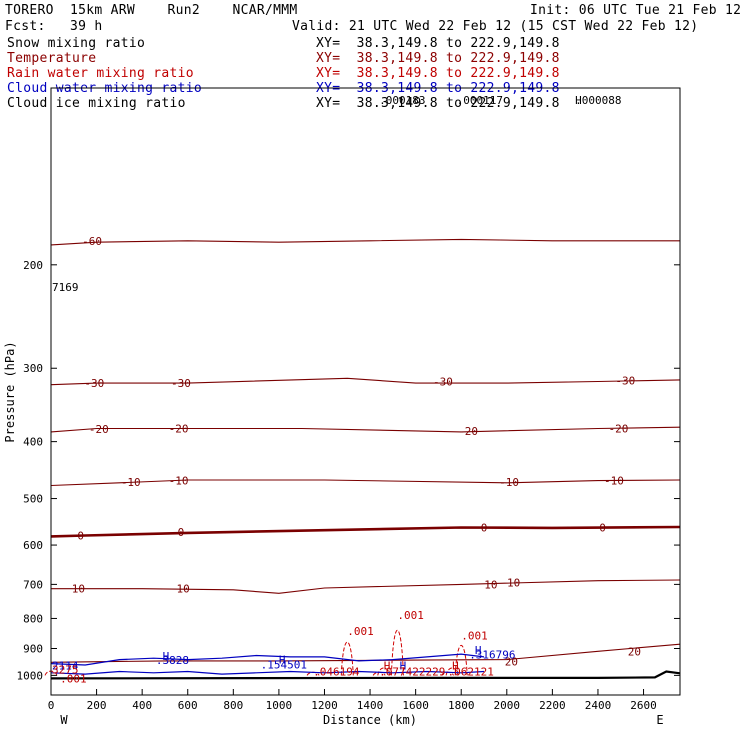  I want to click on mixing-ratio-label: .000117, so click(480, 100).